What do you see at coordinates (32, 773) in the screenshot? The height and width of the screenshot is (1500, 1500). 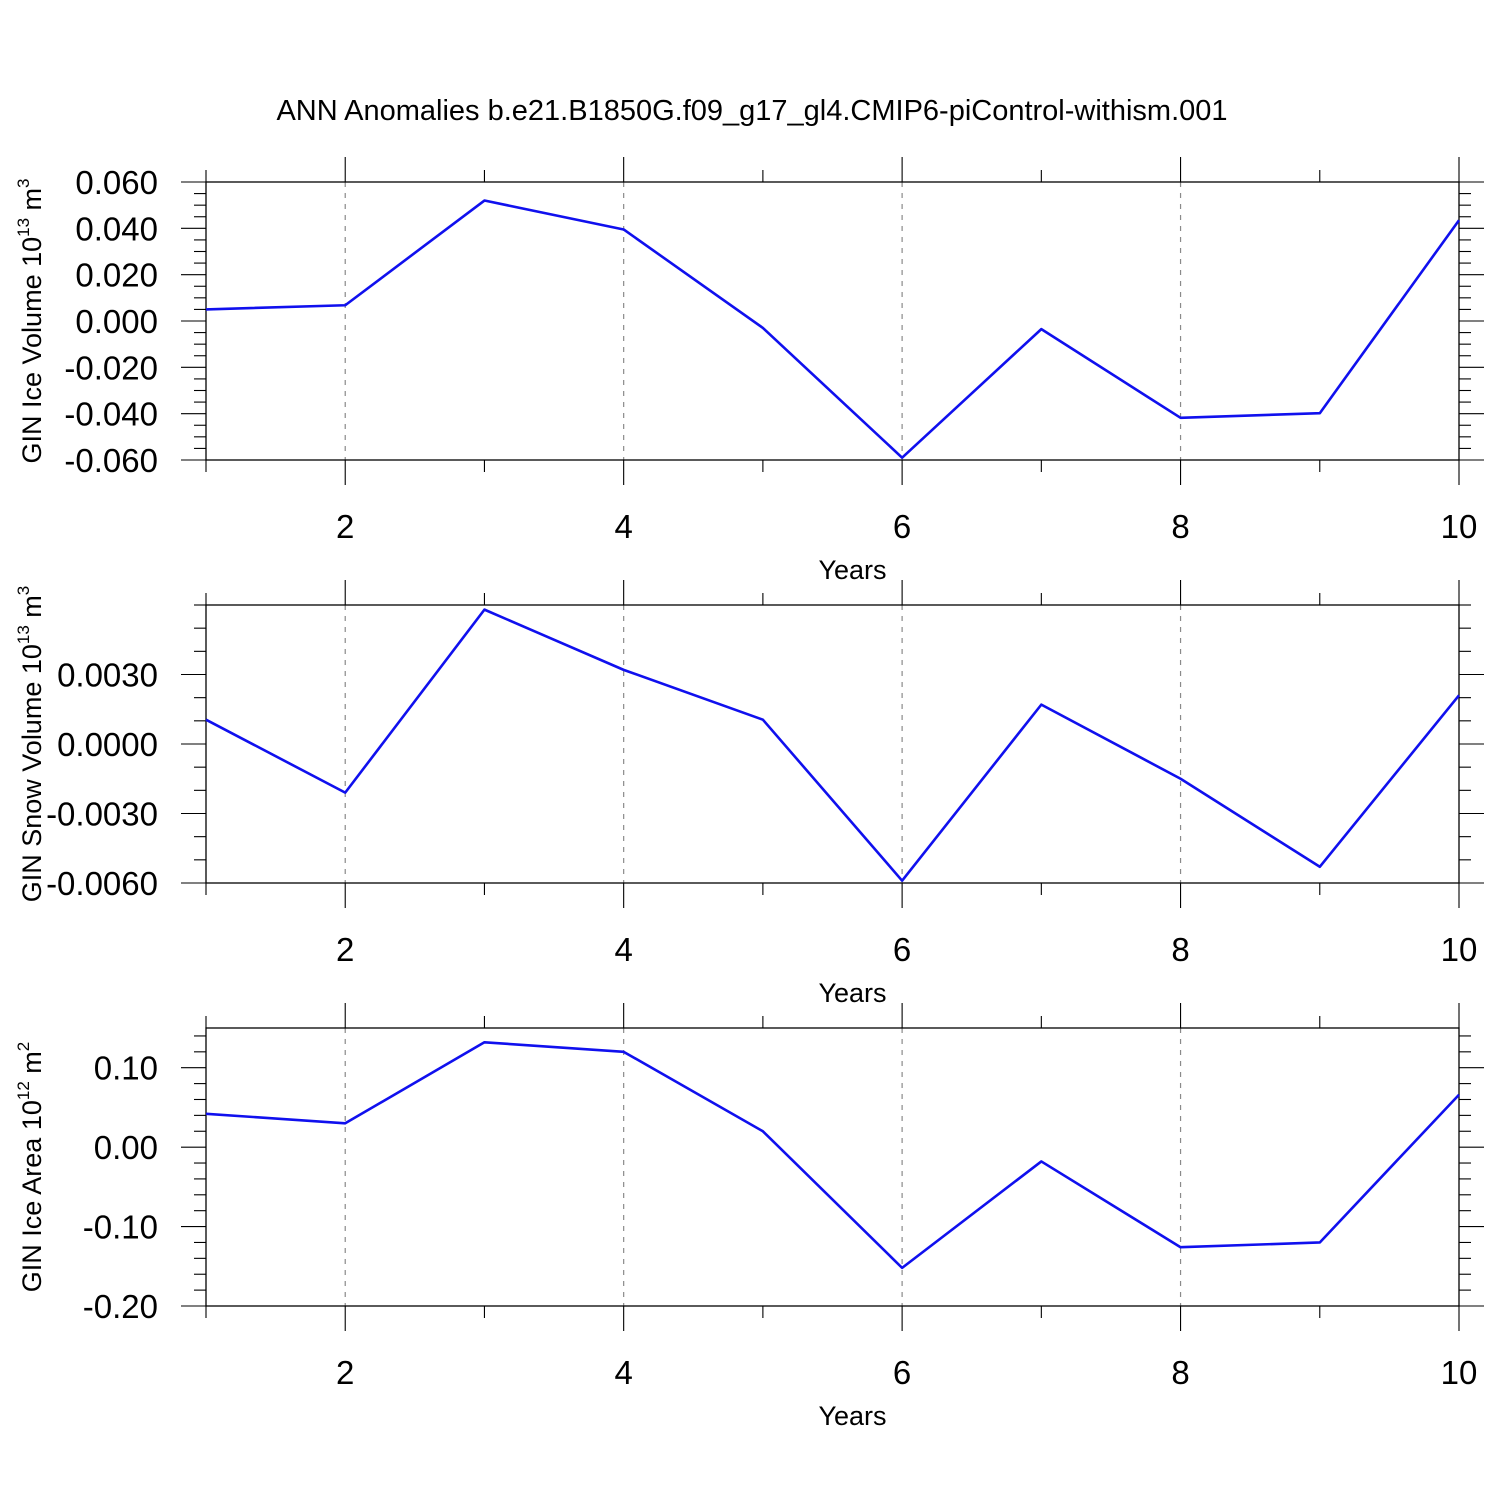 I see `y-axis-label-text: GIN Snow Volume 10` at bounding box center [32, 773].